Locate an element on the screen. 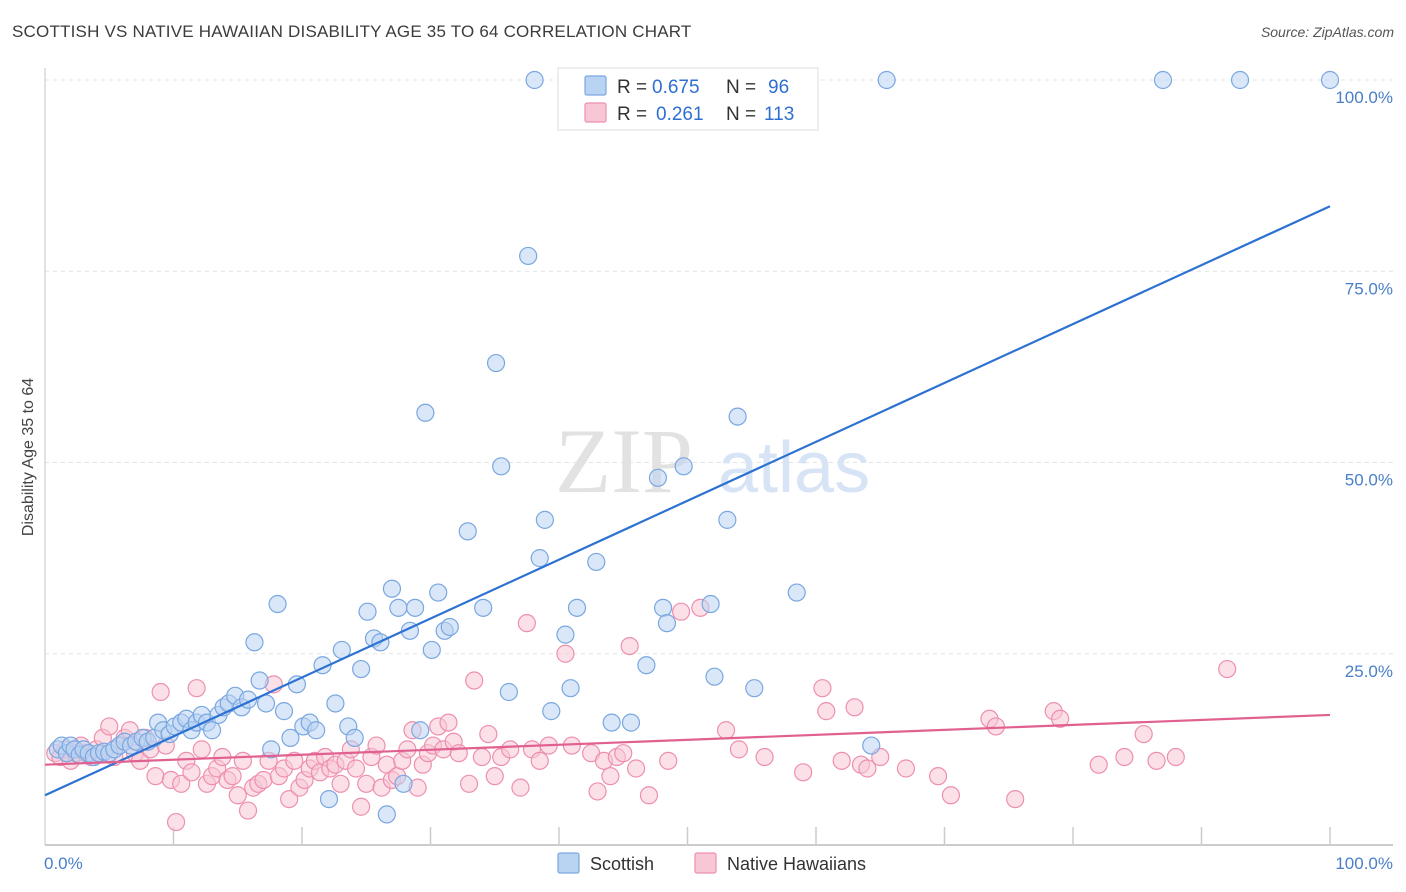  y-tick-label: 75.0% is located at coordinates (1369, 288).